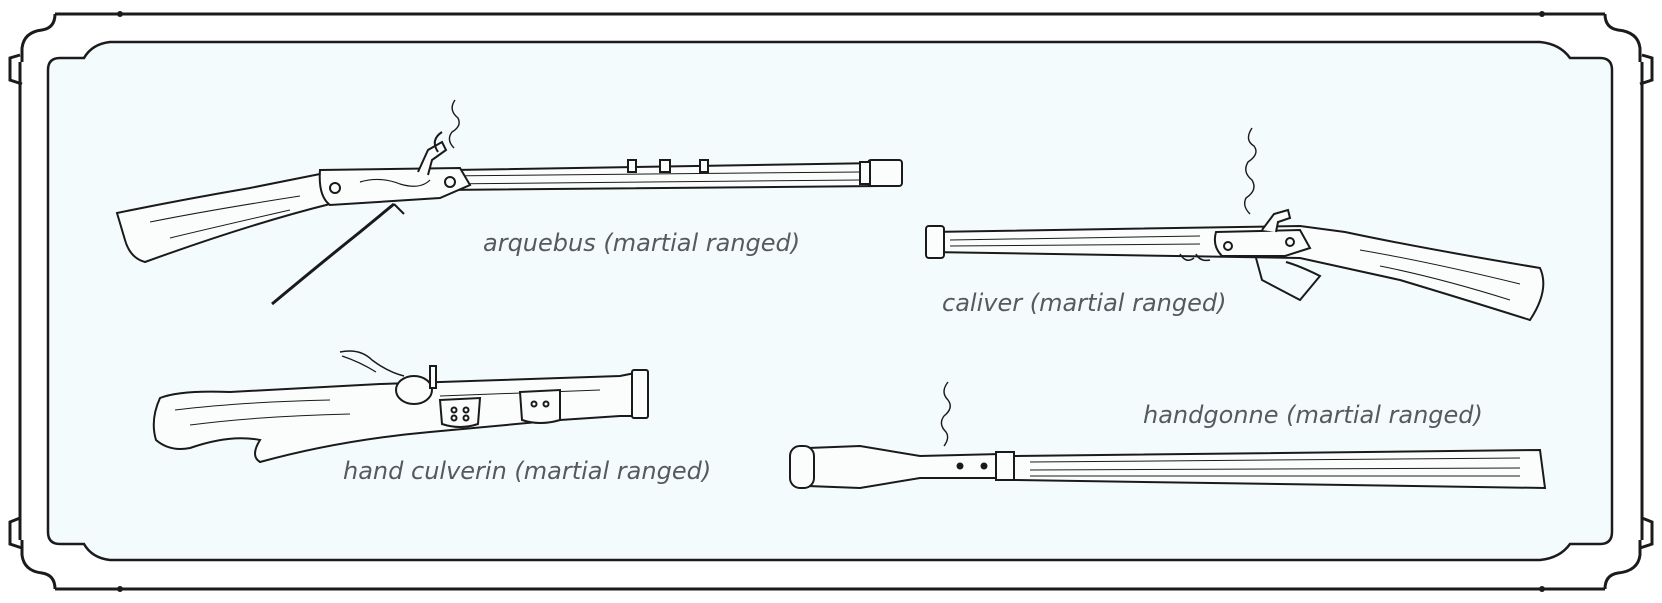  Describe the element at coordinates (527, 471) in the screenshot. I see `hand-culverin-caption: hand culverin (martial ranged)` at that location.